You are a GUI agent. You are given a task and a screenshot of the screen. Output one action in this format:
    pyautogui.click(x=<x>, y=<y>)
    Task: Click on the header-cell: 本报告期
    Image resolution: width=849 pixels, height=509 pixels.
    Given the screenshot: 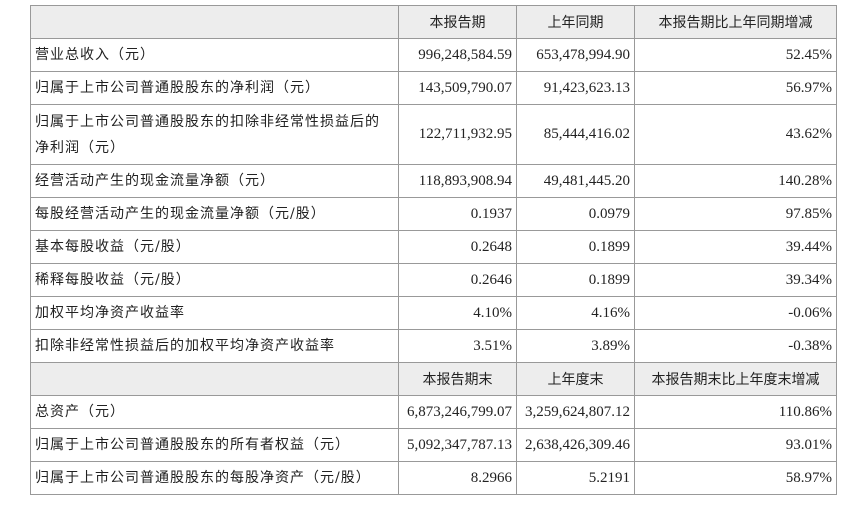 What is the action you would take?
    pyautogui.click(x=457, y=22)
    